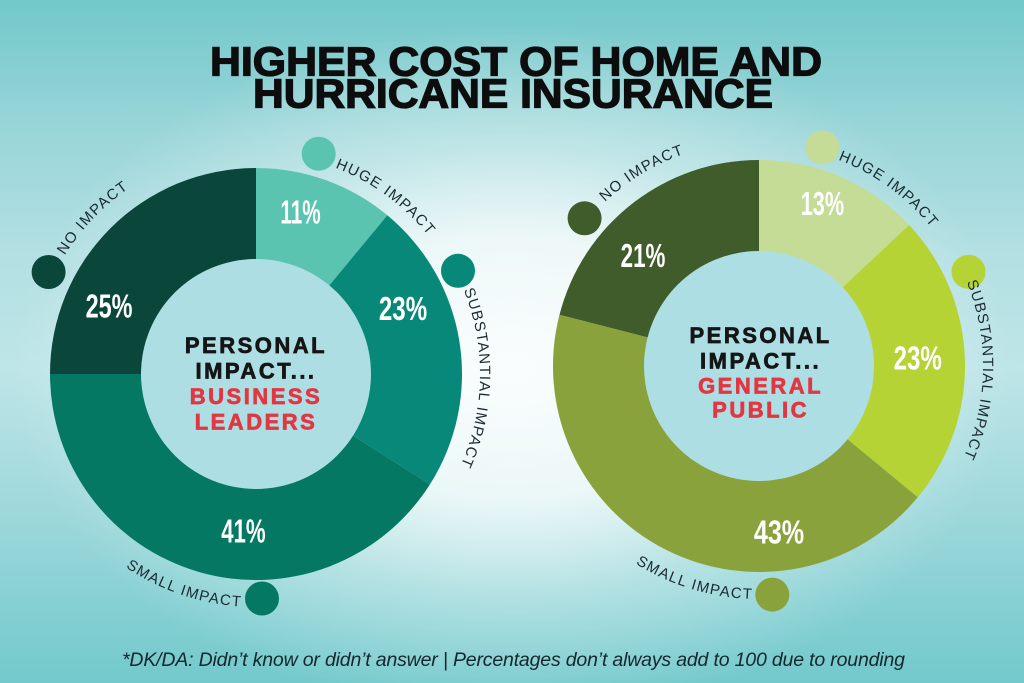 The height and width of the screenshot is (683, 1024). I want to click on svg-text: 43%, so click(779, 532).